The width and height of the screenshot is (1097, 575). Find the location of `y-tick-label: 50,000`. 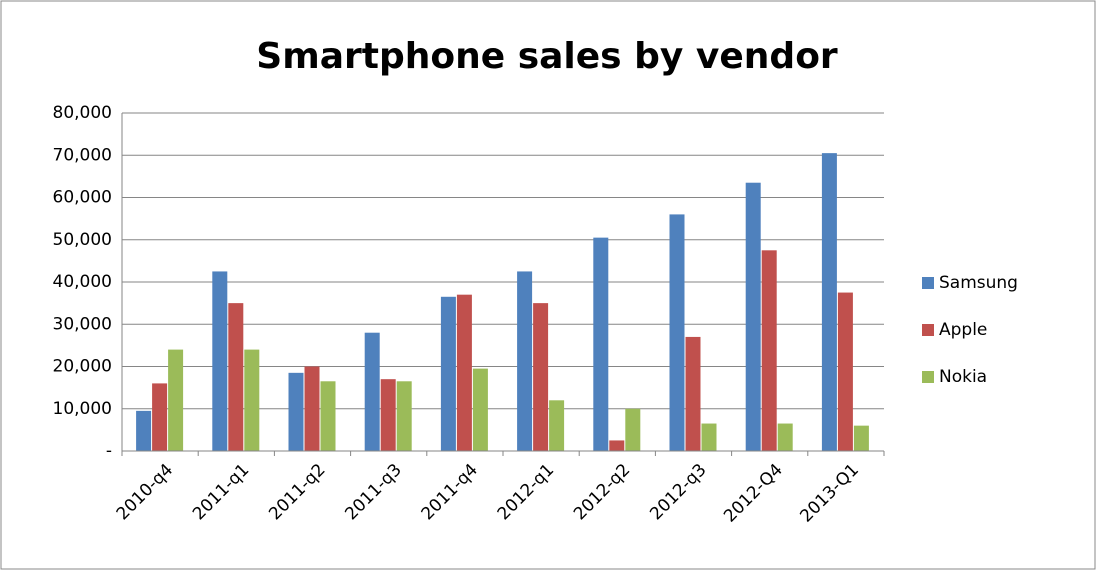

y-tick-label: 50,000 is located at coordinates (82, 240).